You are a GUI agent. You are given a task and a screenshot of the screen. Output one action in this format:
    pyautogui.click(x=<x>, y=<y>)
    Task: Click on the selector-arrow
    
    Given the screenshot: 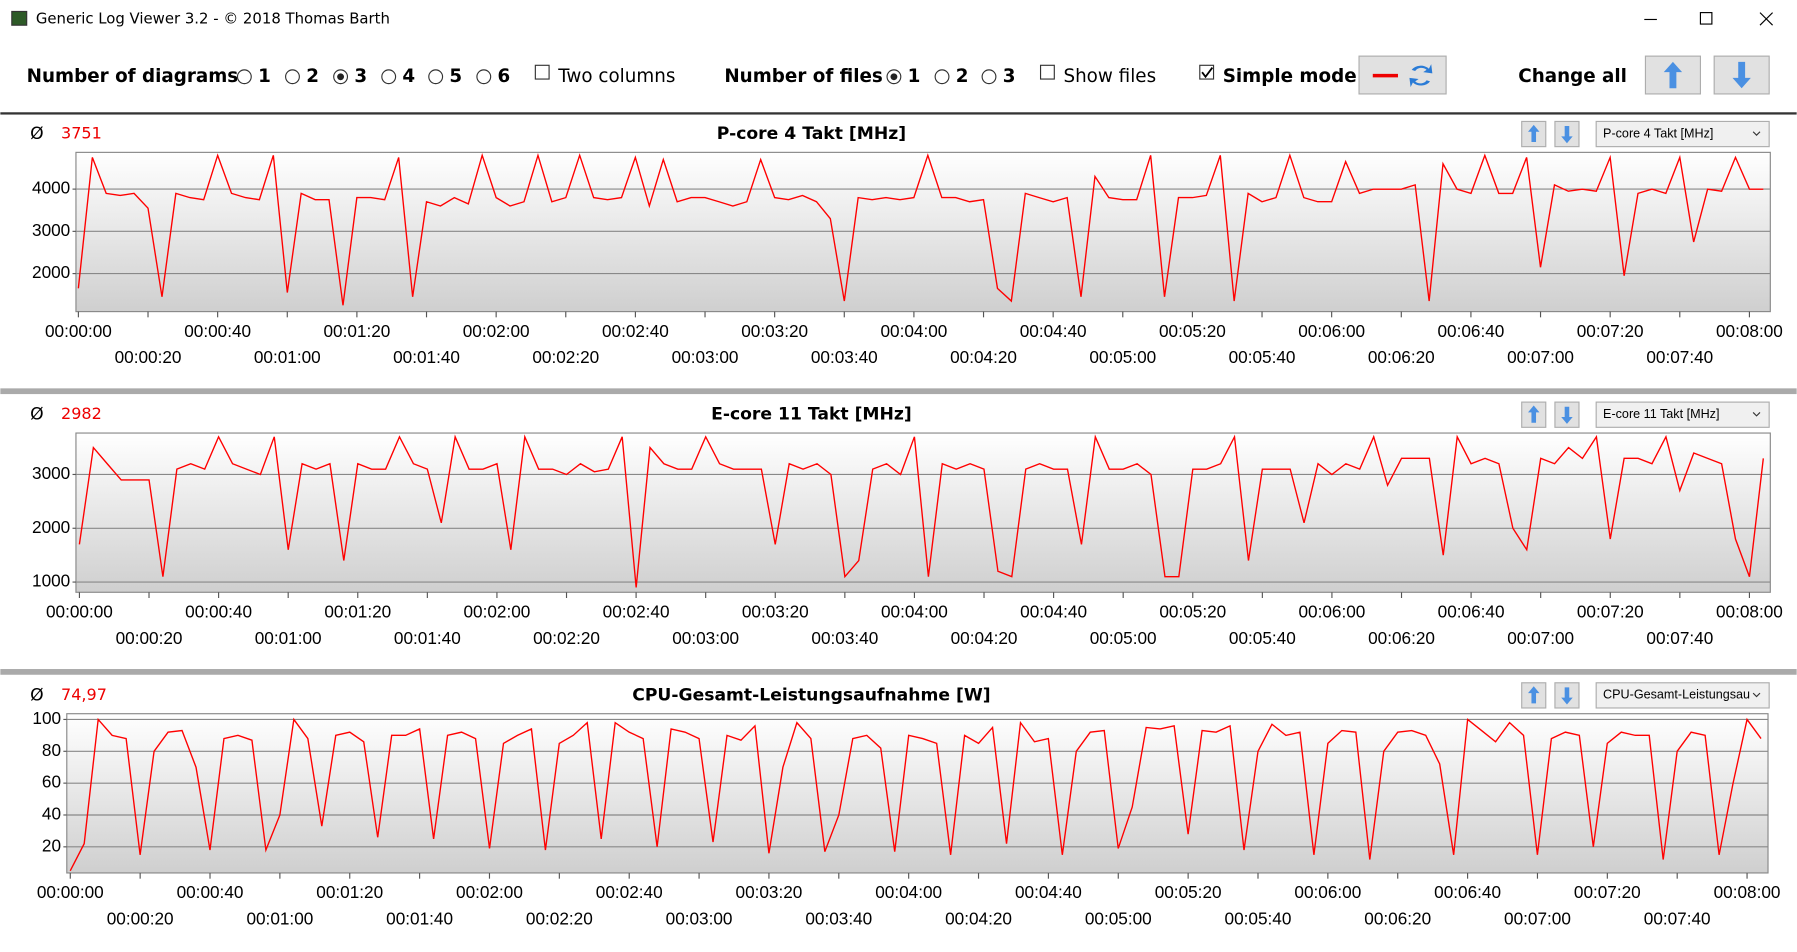 What is the action you would take?
    pyautogui.click(x=1756, y=695)
    